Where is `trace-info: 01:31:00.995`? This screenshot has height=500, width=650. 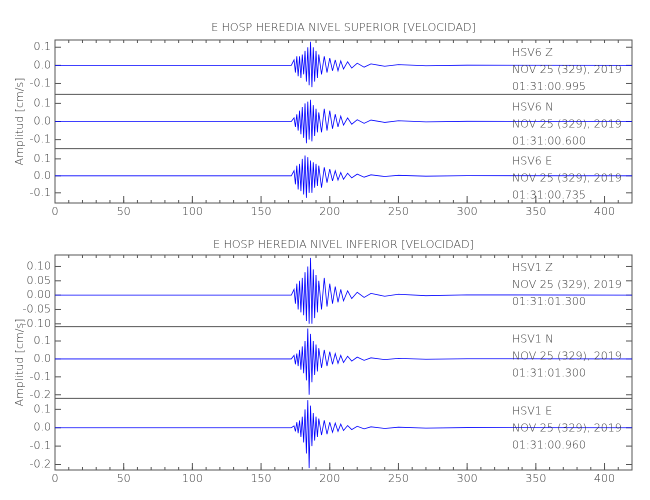 trace-info: 01:31:00.995 is located at coordinates (549, 86).